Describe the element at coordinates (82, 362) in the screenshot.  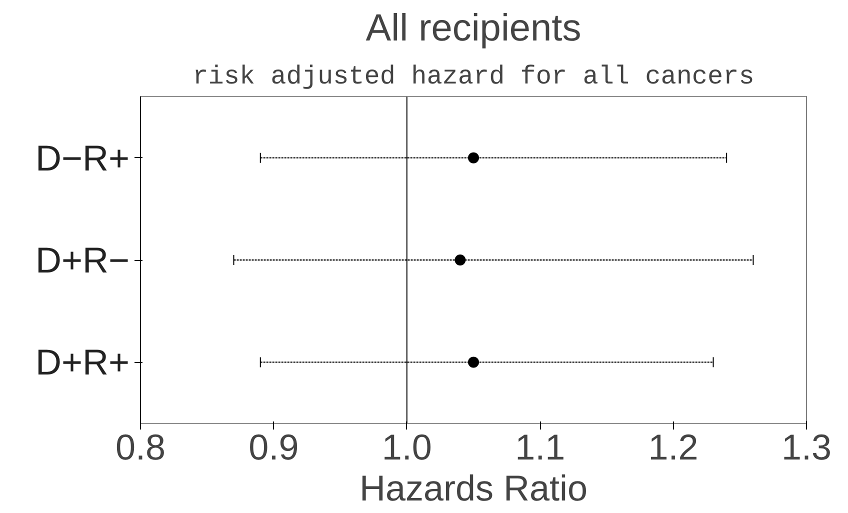
I see `y-tick-label: D+R+` at that location.